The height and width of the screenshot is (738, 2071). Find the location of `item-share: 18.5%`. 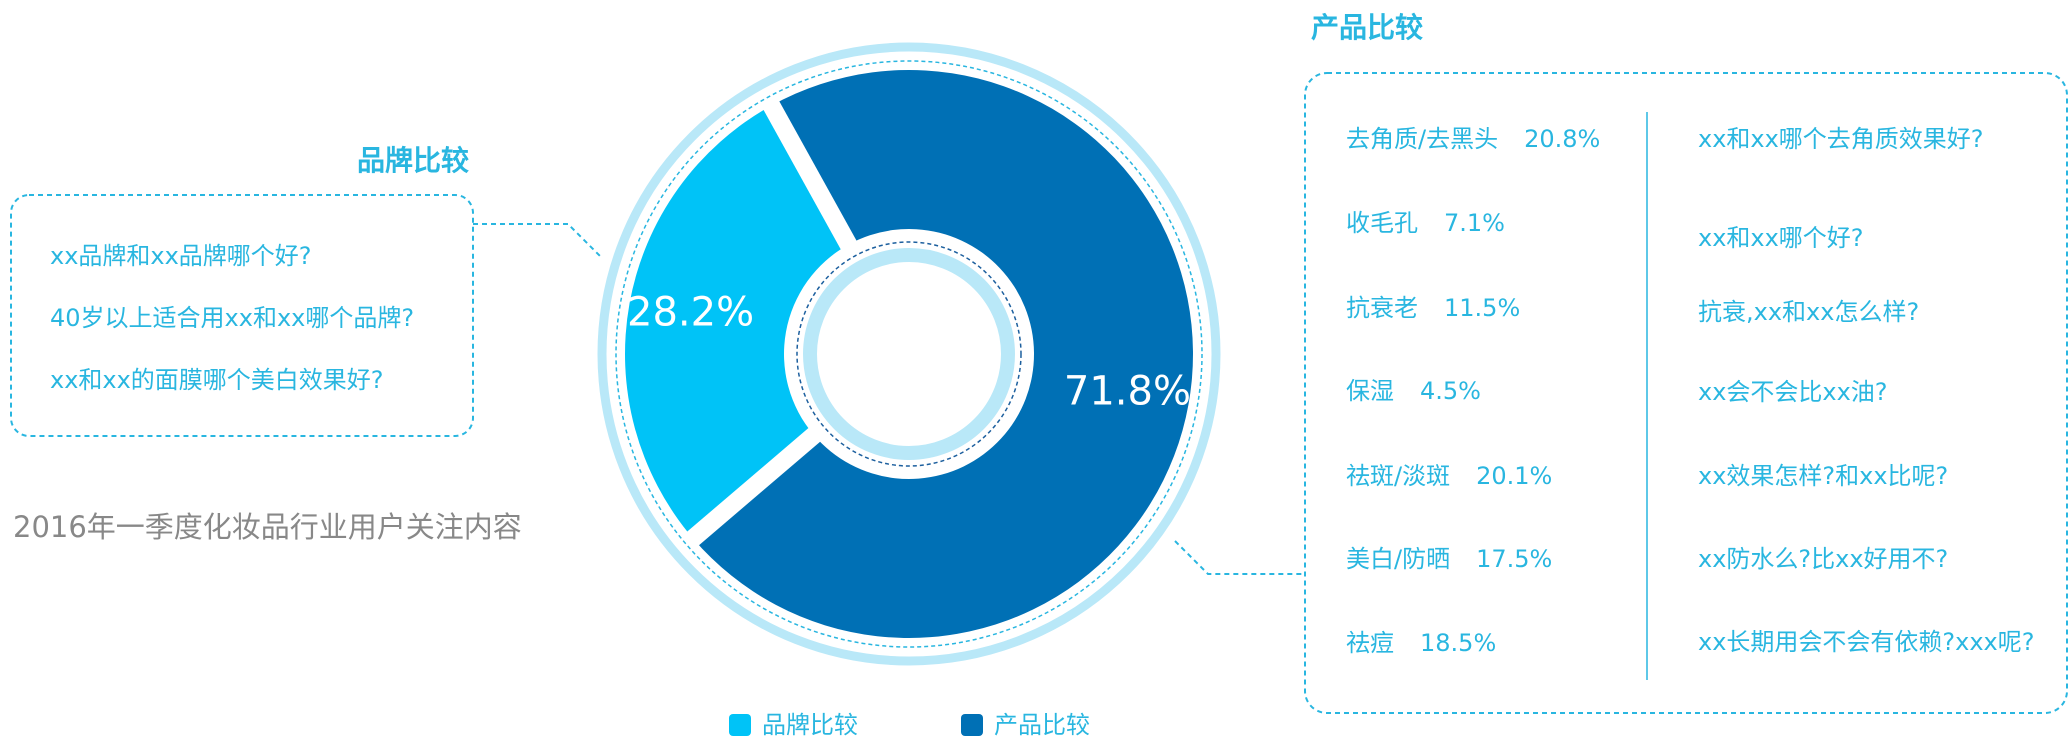

item-share: 18.5% is located at coordinates (1458, 643).